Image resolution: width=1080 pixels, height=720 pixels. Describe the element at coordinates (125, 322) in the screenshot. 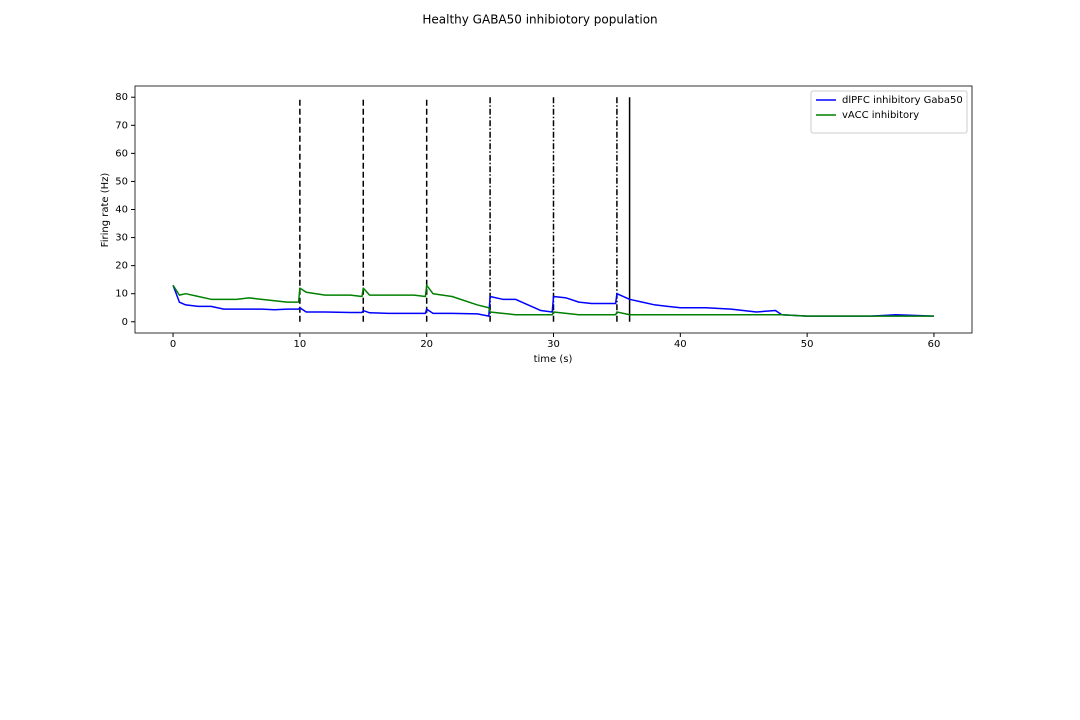

I see `y-tick-label: 0` at that location.